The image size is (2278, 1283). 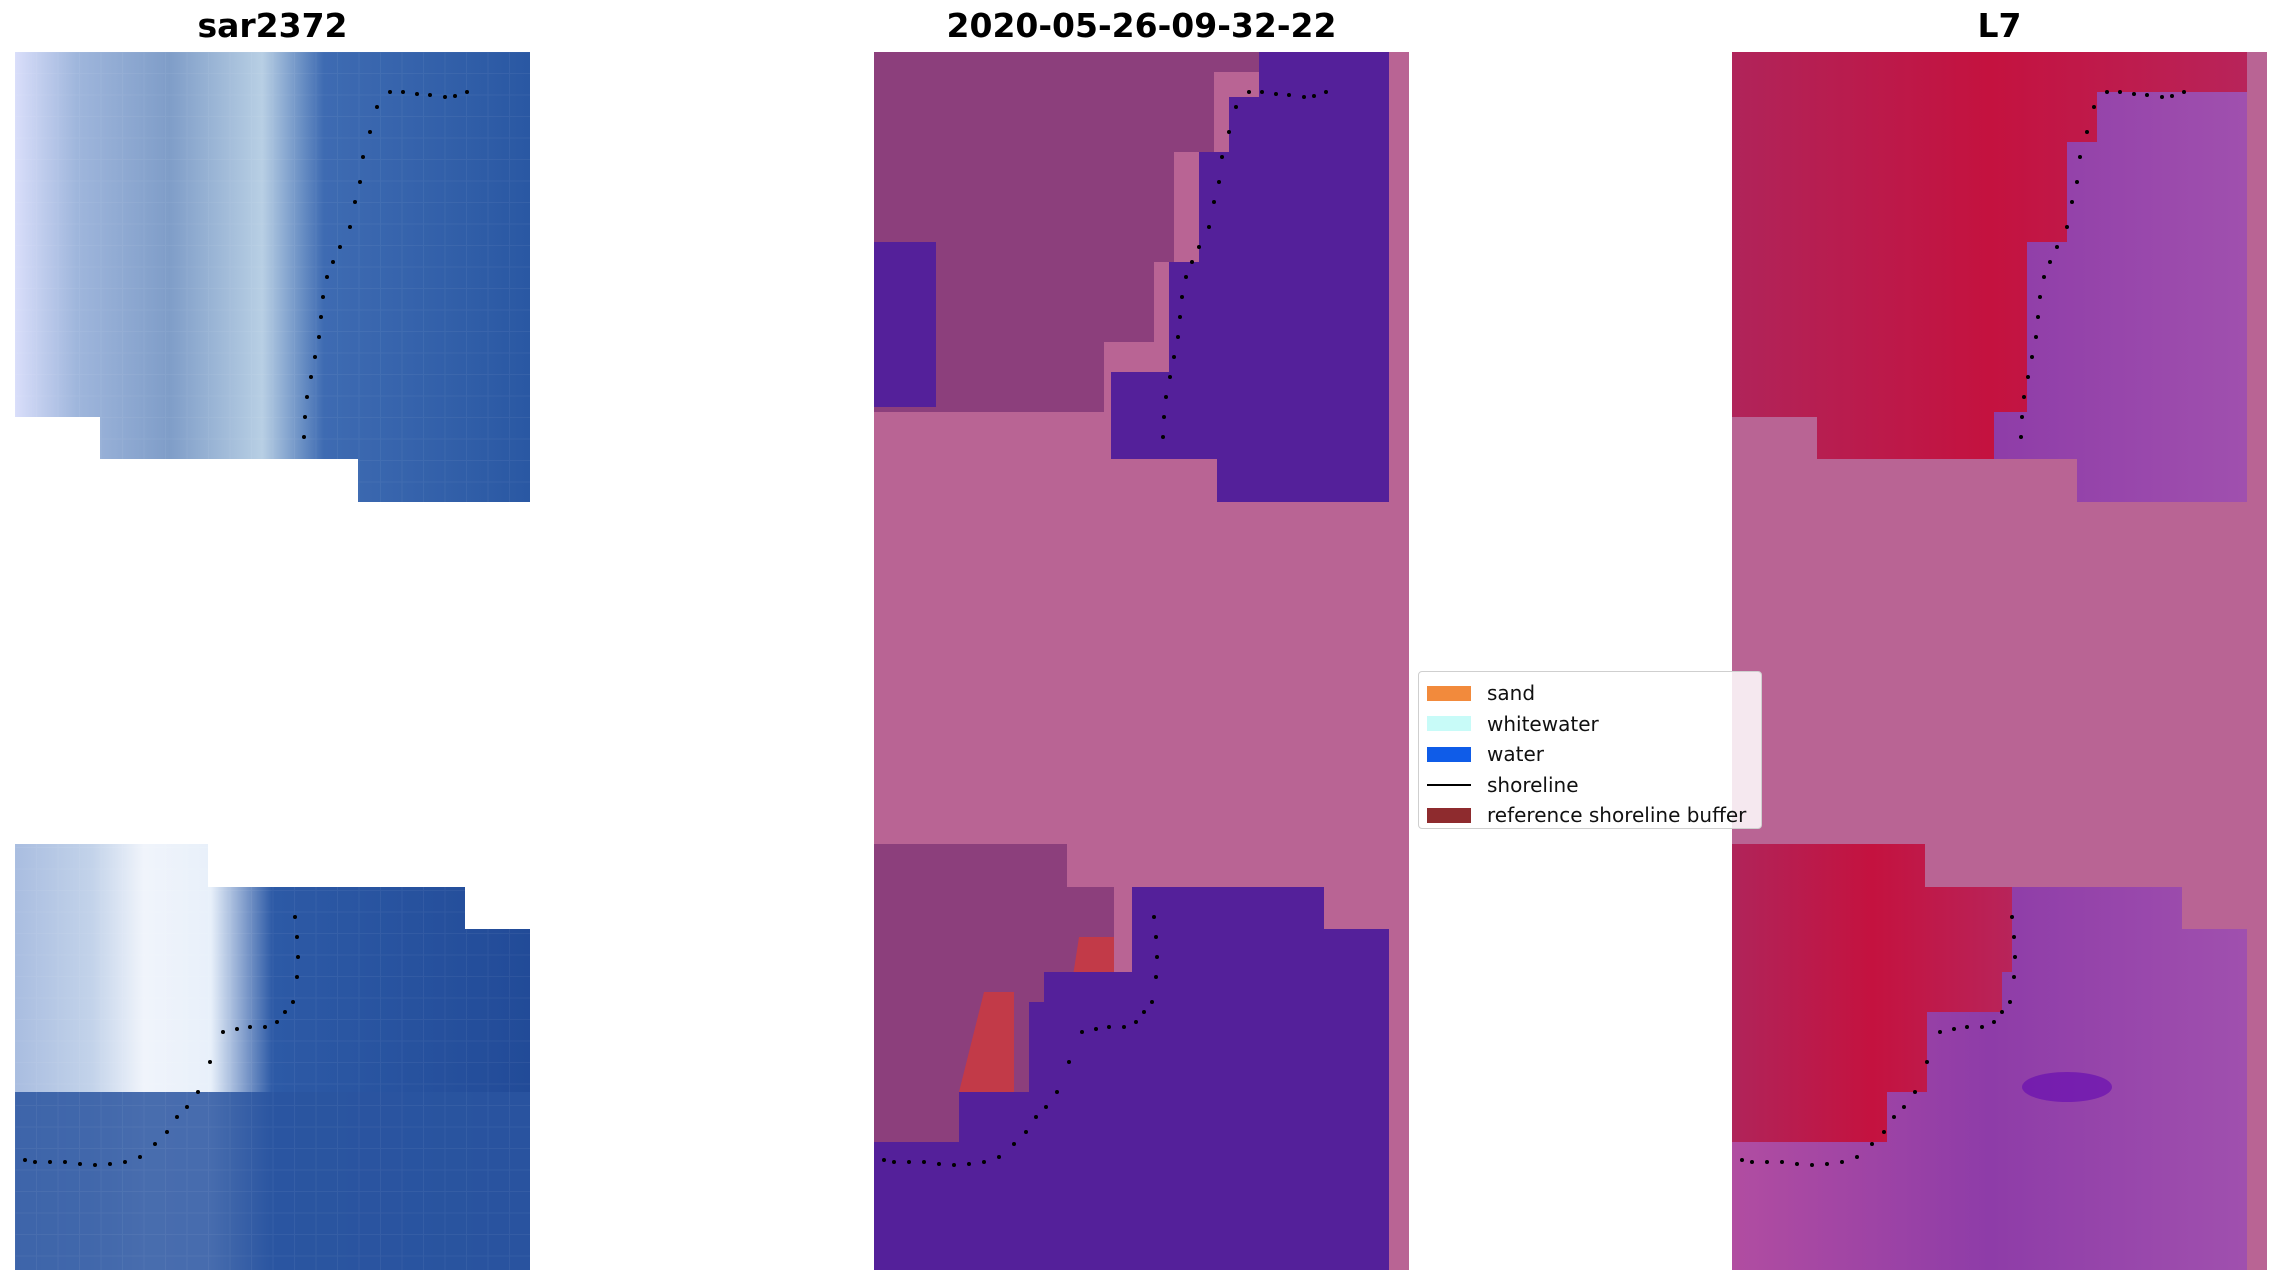 What do you see at coordinates (1533, 784) in the screenshot?
I see `legend-label: shoreline` at bounding box center [1533, 784].